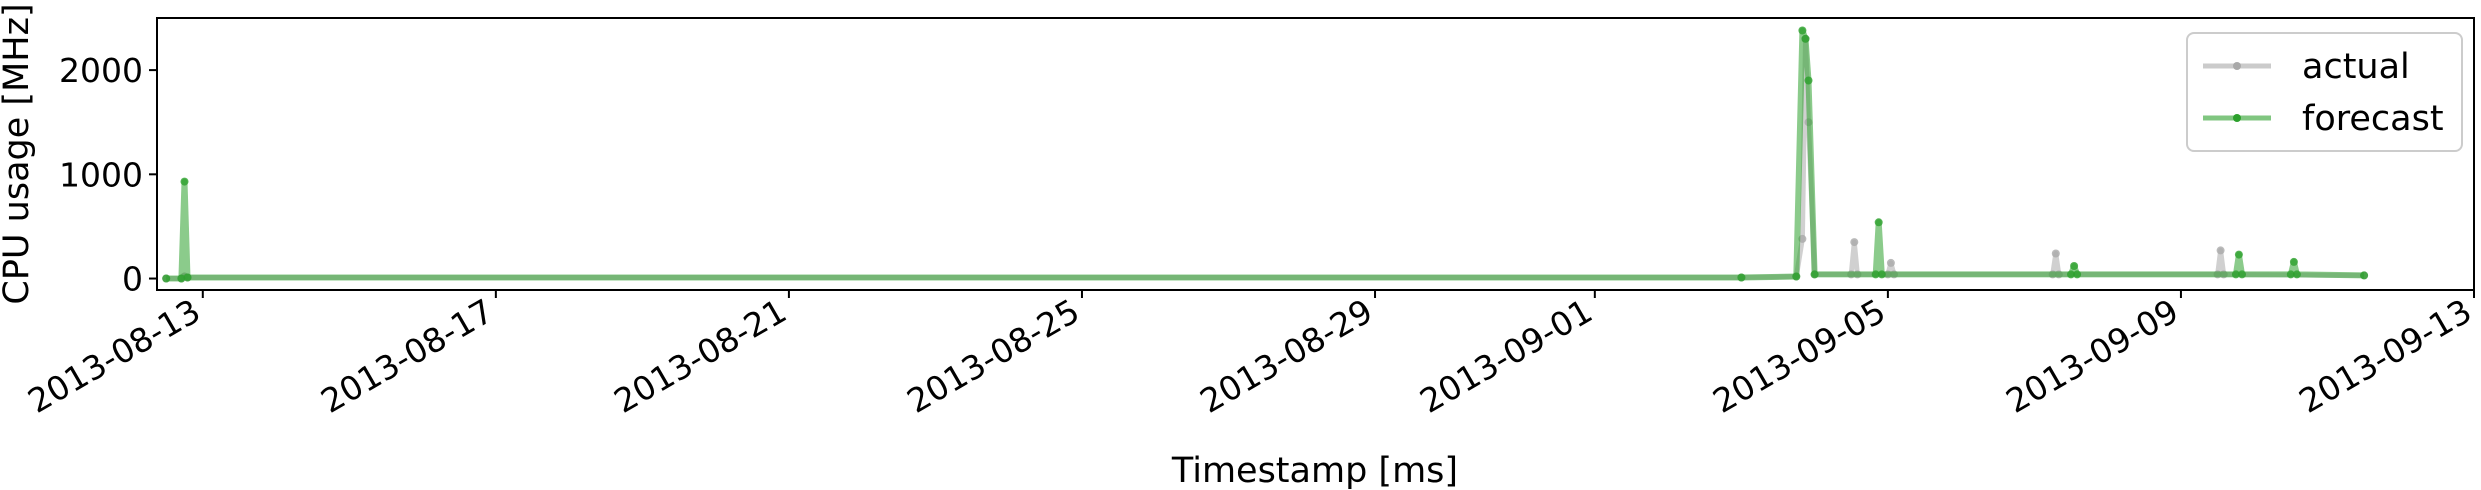 Image resolution: width=2481 pixels, height=490 pixels. What do you see at coordinates (2237, 118) in the screenshot?
I see `legend-marker-forecast` at bounding box center [2237, 118].